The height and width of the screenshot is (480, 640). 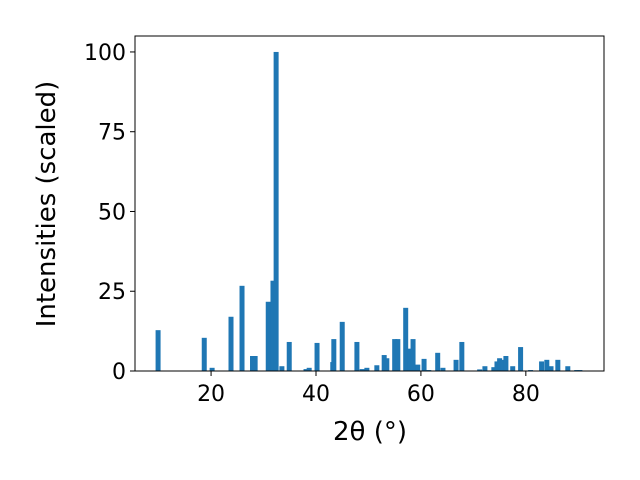 I want to click on x-tick-label: 60, so click(x=421, y=394).